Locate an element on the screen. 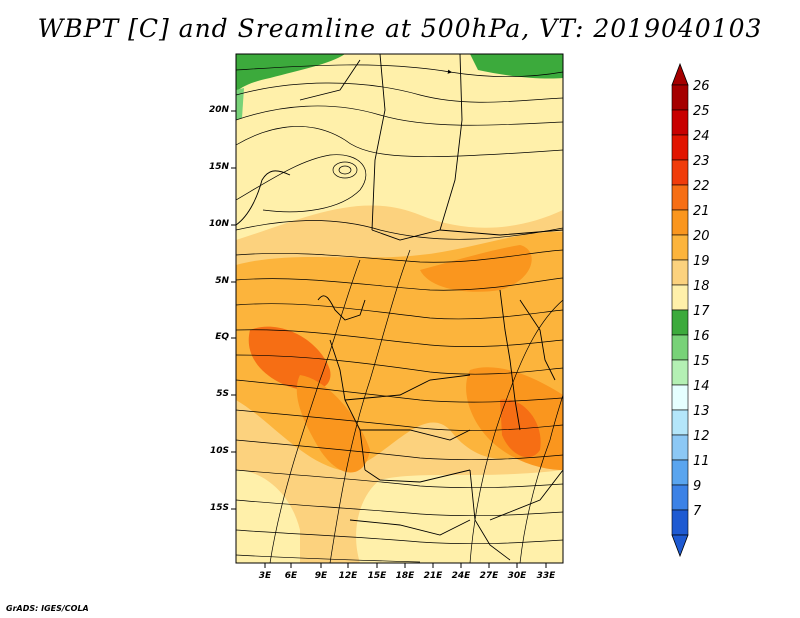 The image size is (800, 618). lon-ticks is located at coordinates (405, 565).